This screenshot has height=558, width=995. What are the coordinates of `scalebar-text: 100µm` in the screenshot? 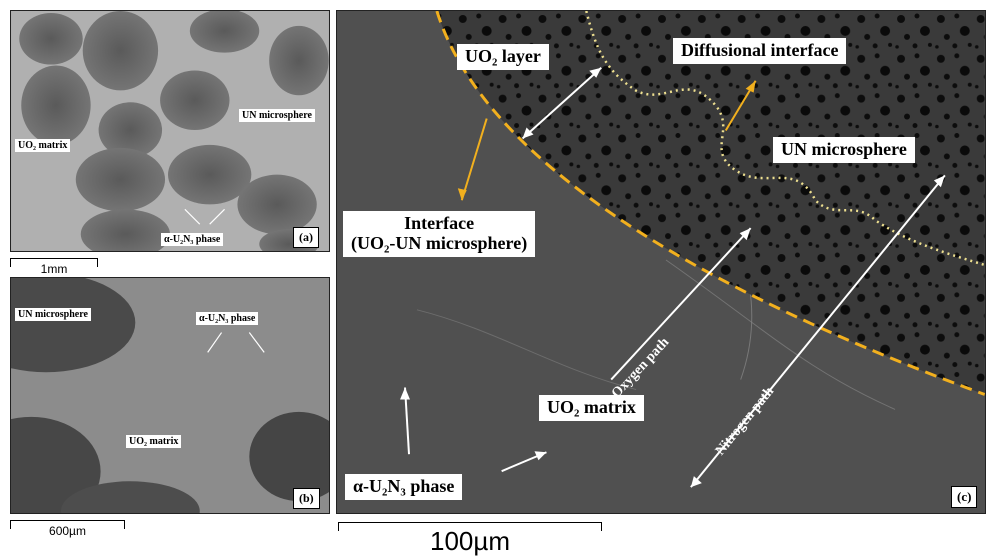 It's located at (470, 541).